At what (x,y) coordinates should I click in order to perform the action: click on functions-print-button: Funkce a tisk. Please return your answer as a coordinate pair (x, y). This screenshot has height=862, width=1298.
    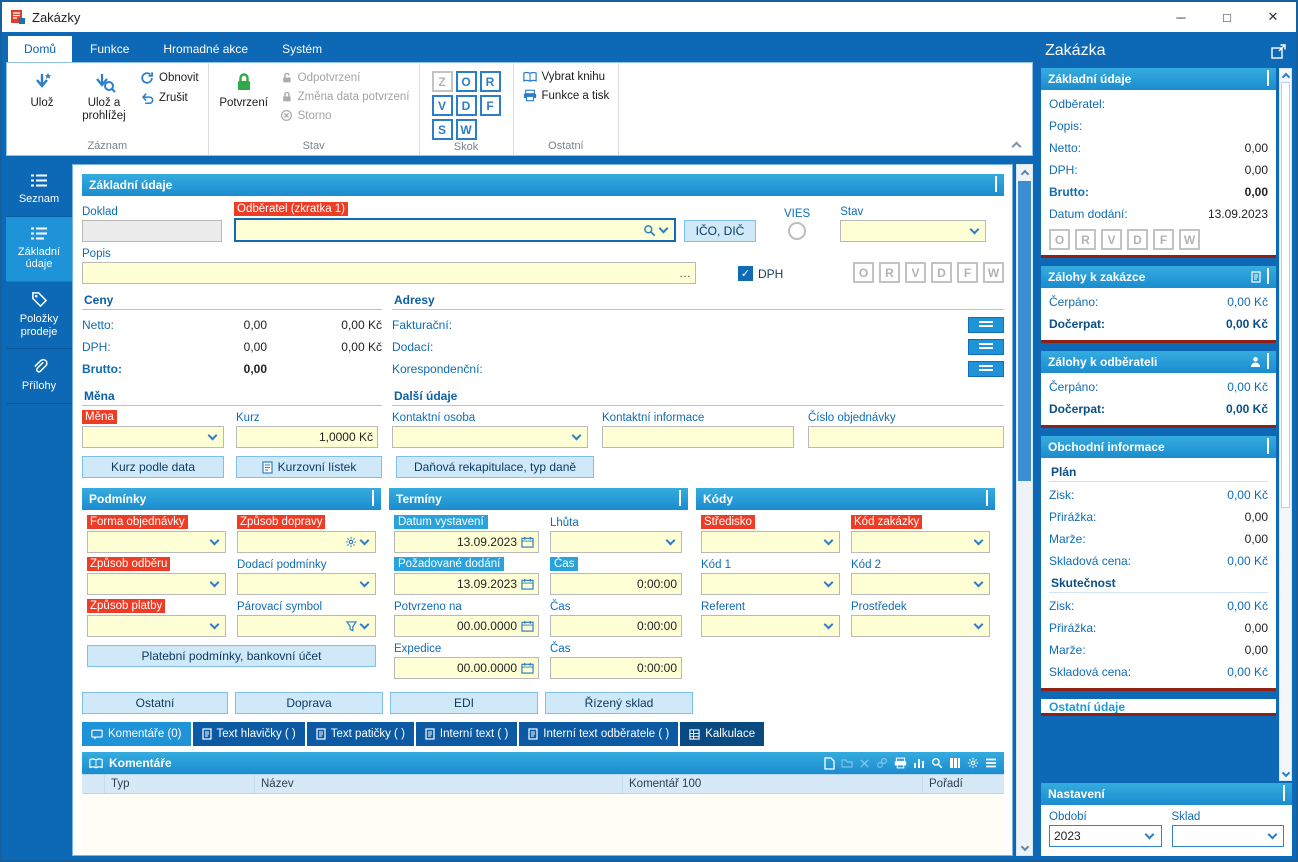
    Looking at the image, I should click on (566, 95).